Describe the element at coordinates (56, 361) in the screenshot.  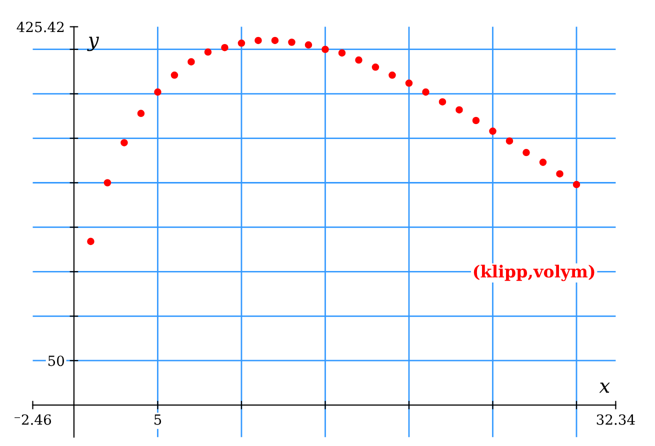
I see `y-tick-label: 50` at that location.